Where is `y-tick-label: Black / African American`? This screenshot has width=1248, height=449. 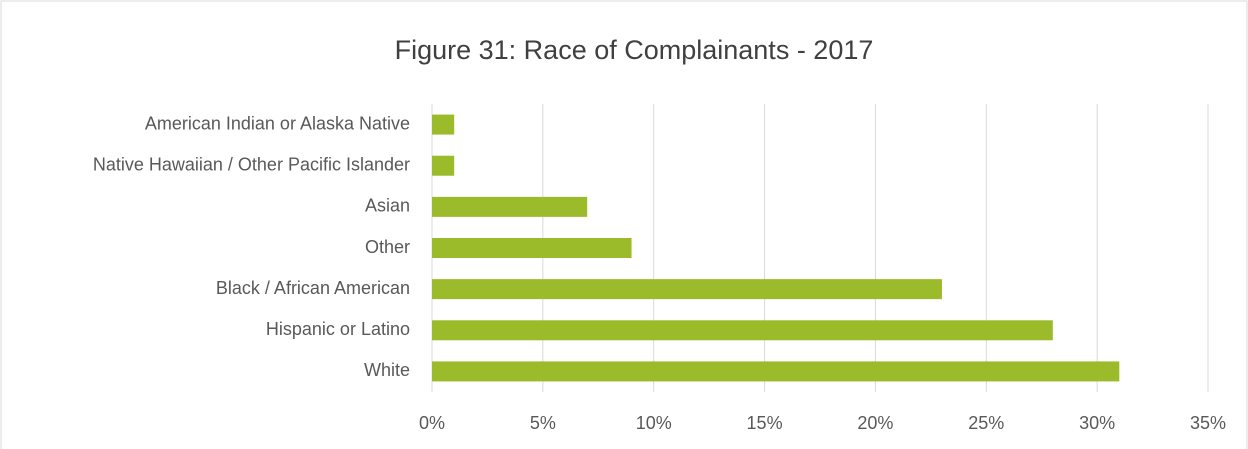
y-tick-label: Black / African American is located at coordinates (313, 288).